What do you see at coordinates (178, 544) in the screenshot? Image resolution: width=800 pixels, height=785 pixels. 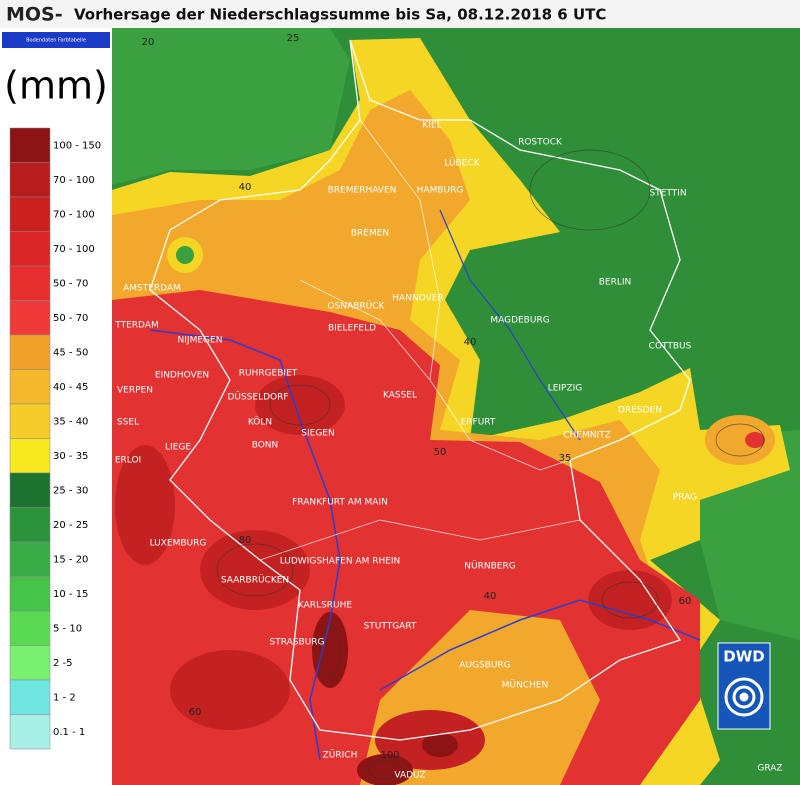 I see `city-label: LUXEMBURG` at bounding box center [178, 544].